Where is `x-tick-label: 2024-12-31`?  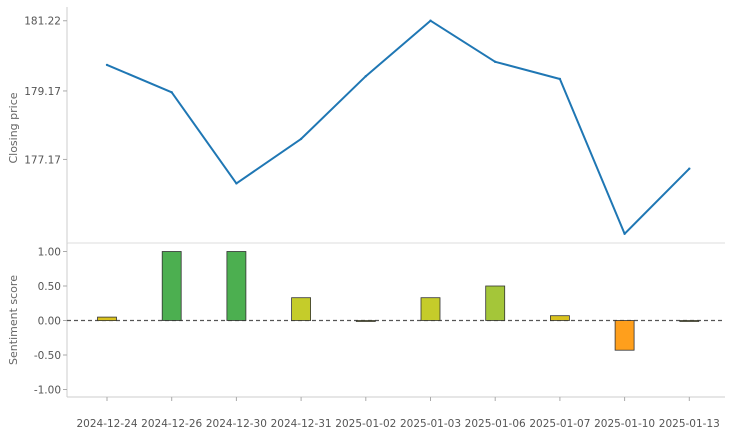 x-tick-label: 2024-12-31 is located at coordinates (301, 424).